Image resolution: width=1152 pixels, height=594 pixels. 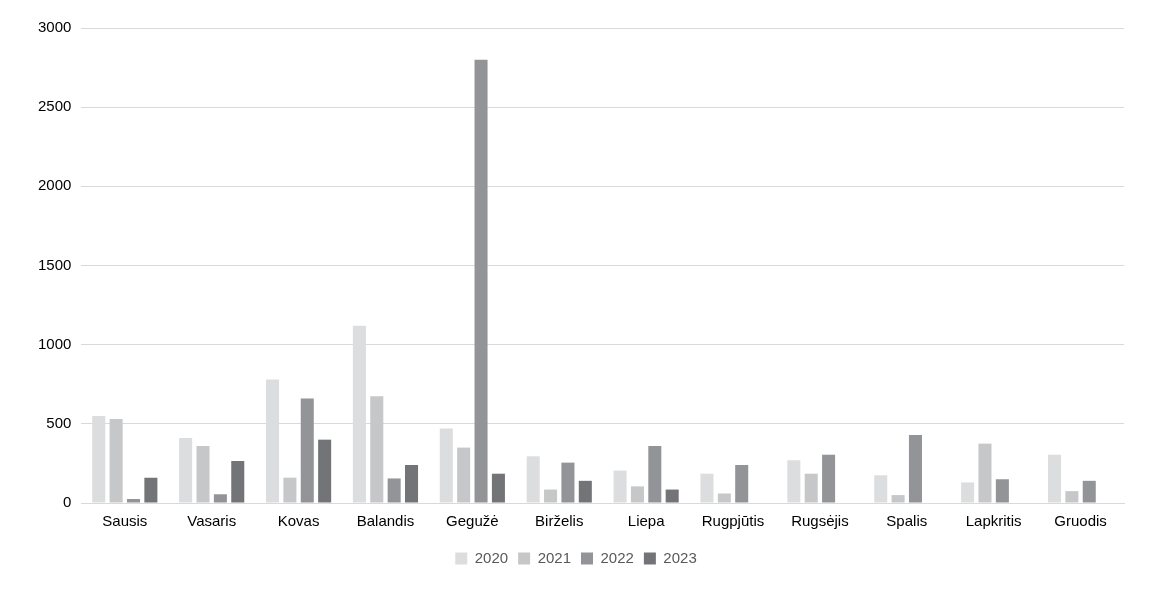 What do you see at coordinates (472, 521) in the screenshot?
I see `x-tick-label: Gegužė` at bounding box center [472, 521].